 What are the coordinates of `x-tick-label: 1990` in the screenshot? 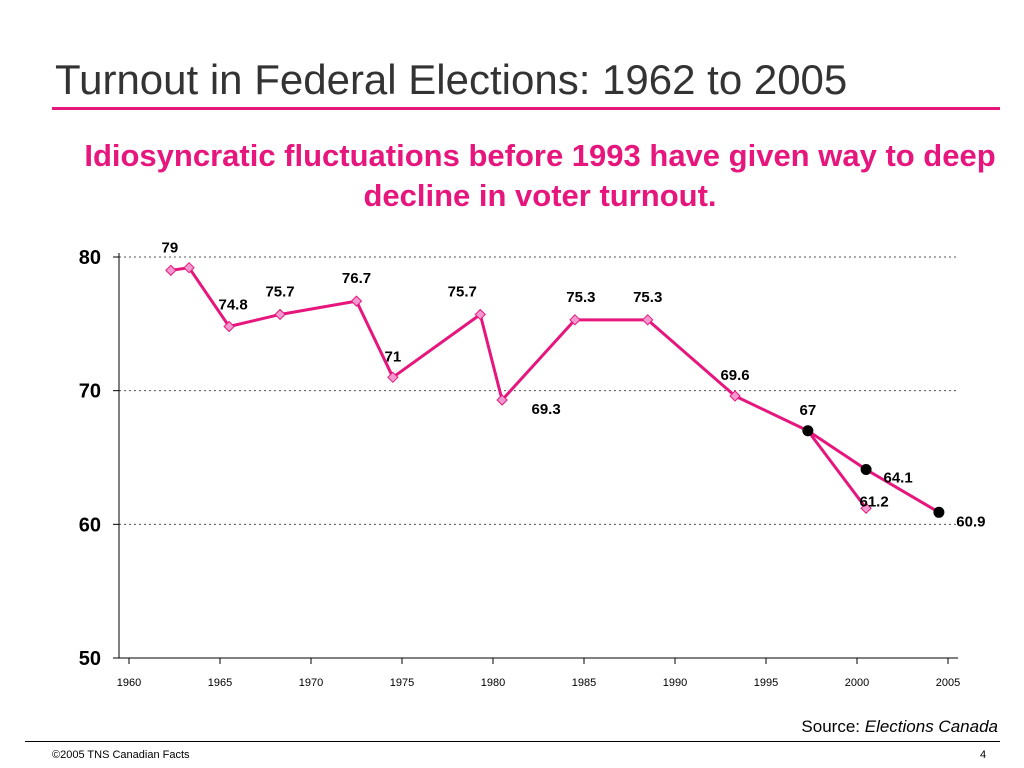 It's located at (675, 683).